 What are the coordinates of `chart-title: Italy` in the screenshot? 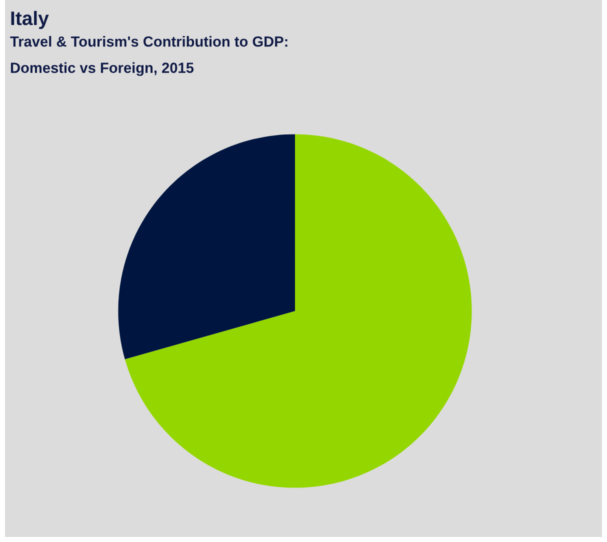 It's located at (30, 20).